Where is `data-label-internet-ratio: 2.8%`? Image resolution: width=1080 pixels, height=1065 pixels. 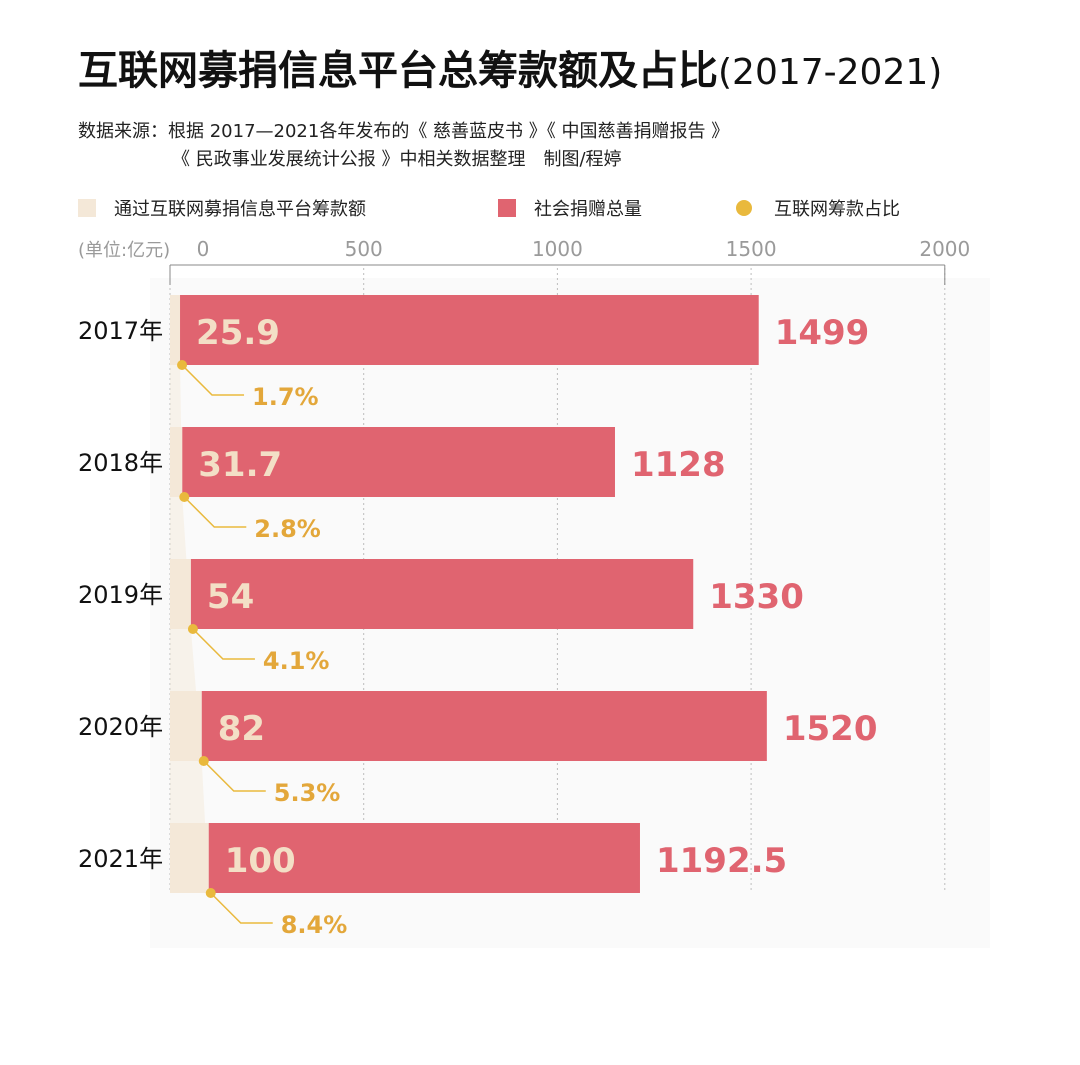 data-label-internet-ratio: 2.8% is located at coordinates (287, 529).